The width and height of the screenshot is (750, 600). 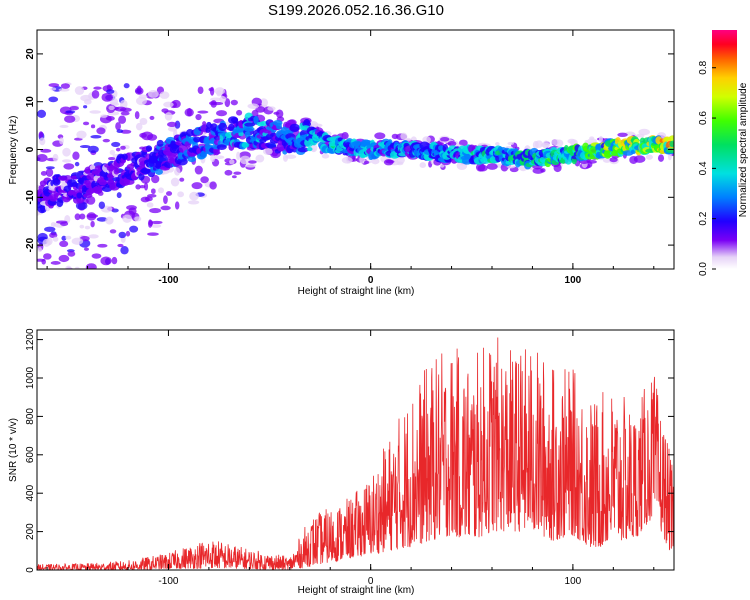 What do you see at coordinates (168, 280) in the screenshot?
I see `x-tick-label: -100` at bounding box center [168, 280].